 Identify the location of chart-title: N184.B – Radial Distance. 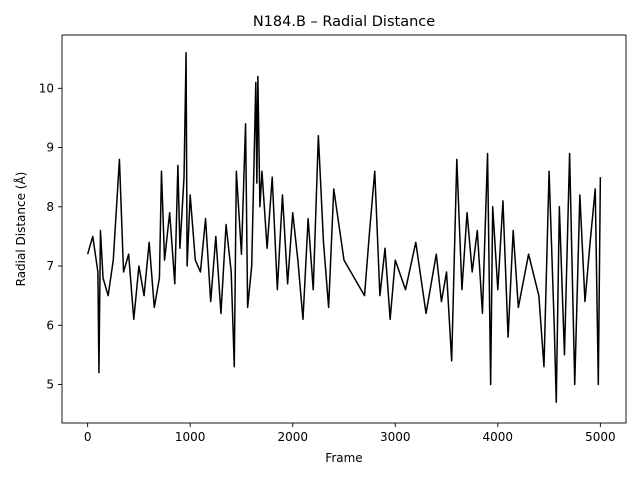
(344, 22).